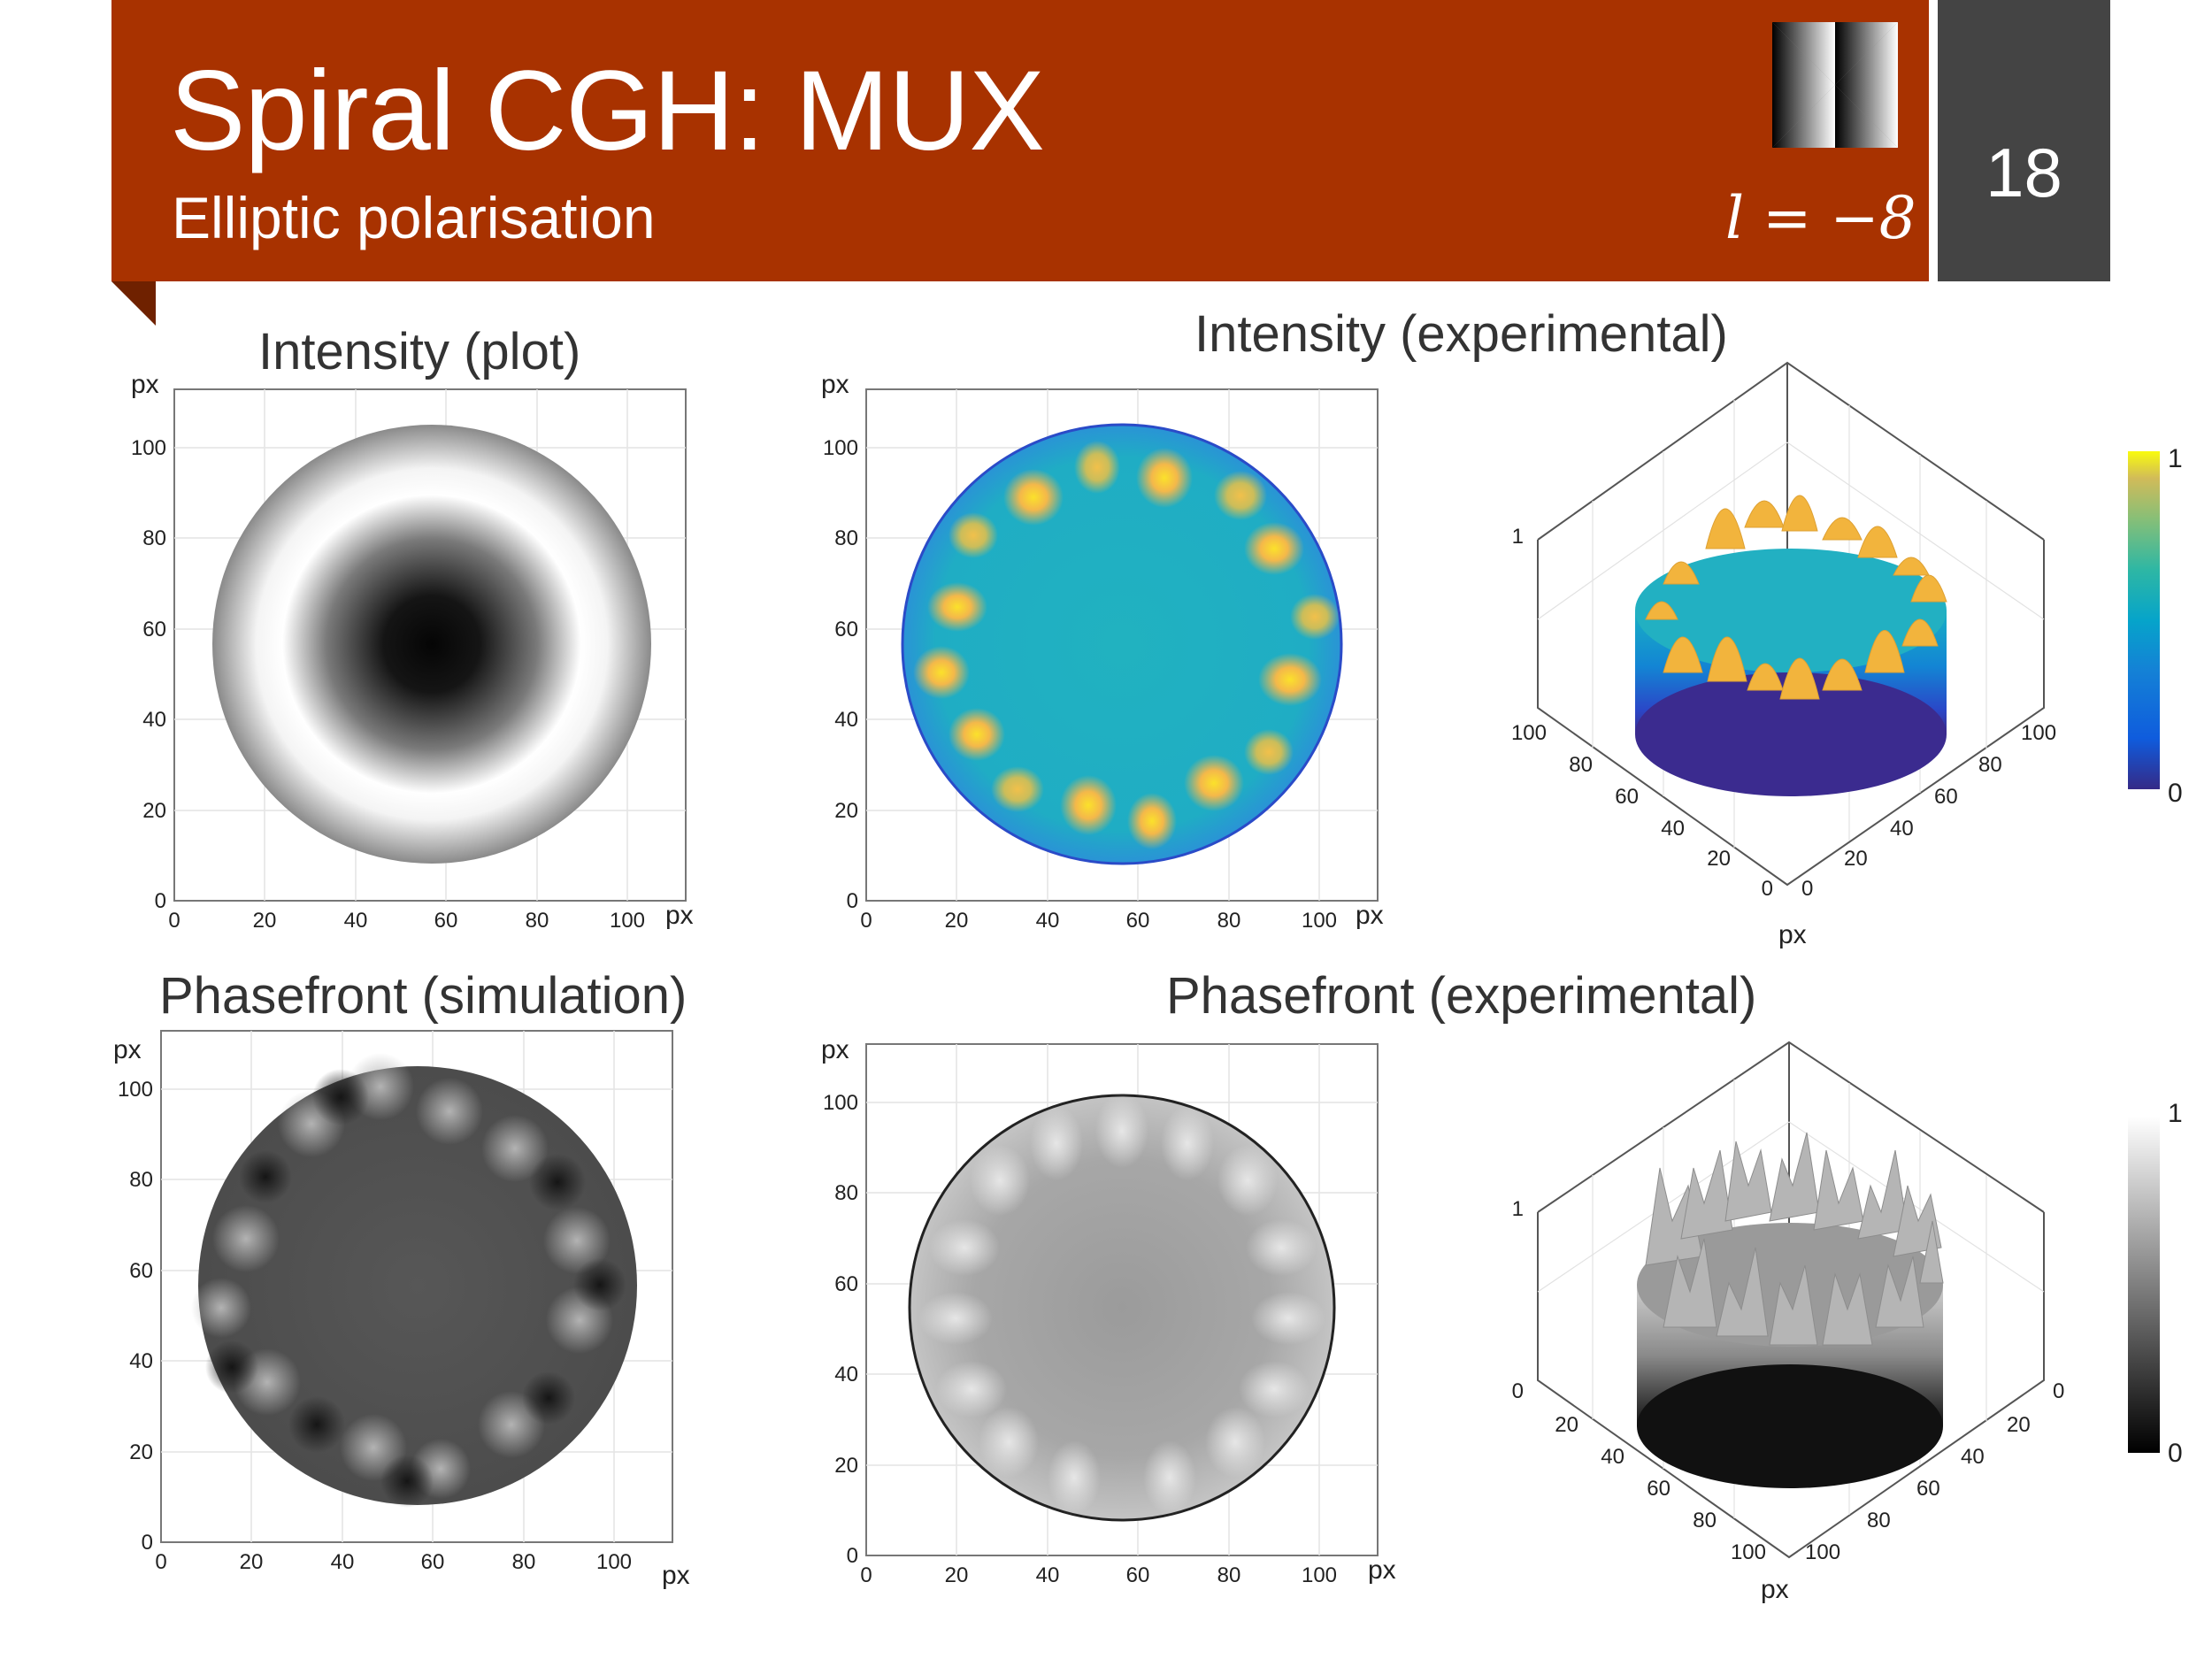  I want to click on phase-rays, so click(1122, 1304).